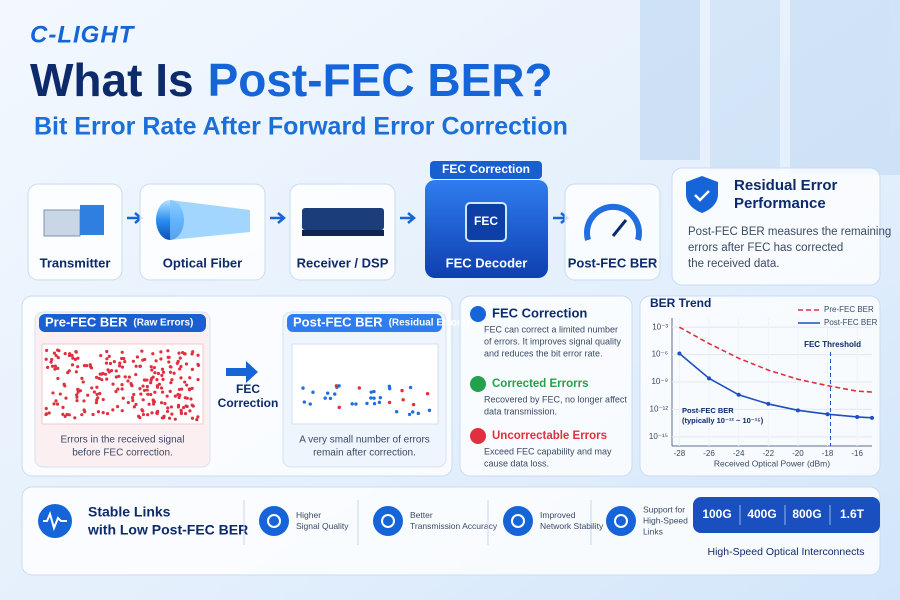  I want to click on info-text: of errors. It improves signal quality, so click(553, 341).